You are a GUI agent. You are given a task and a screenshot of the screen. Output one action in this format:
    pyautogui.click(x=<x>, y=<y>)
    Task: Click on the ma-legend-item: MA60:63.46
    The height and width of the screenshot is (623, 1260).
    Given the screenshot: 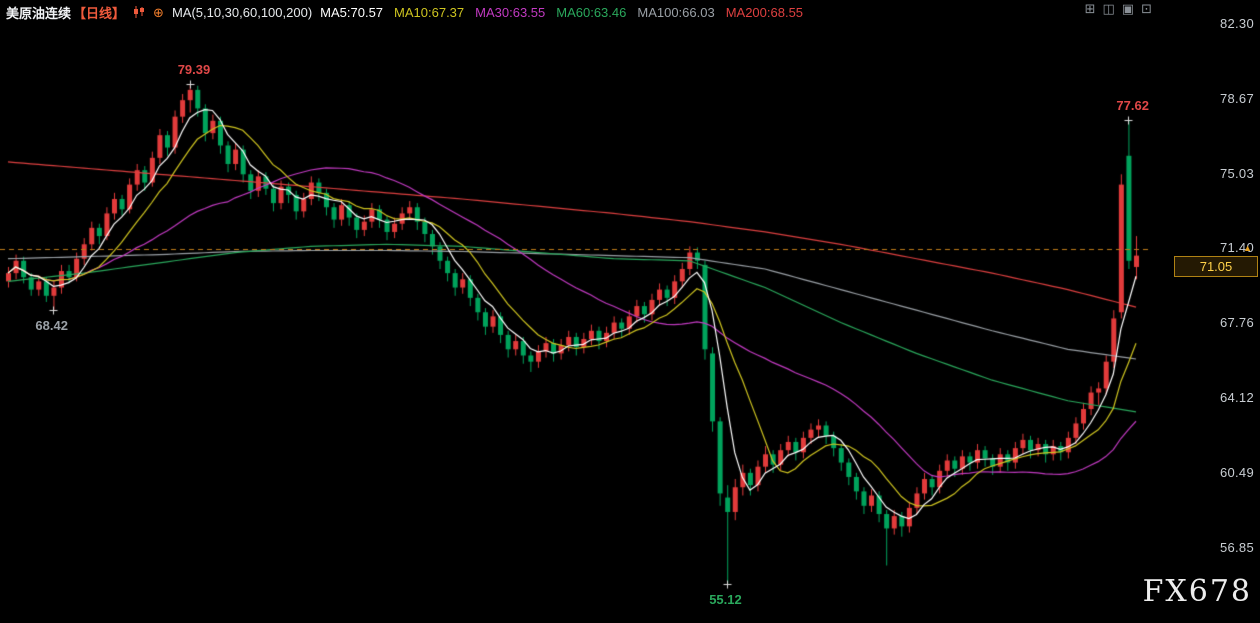 What is the action you would take?
    pyautogui.click(x=591, y=12)
    